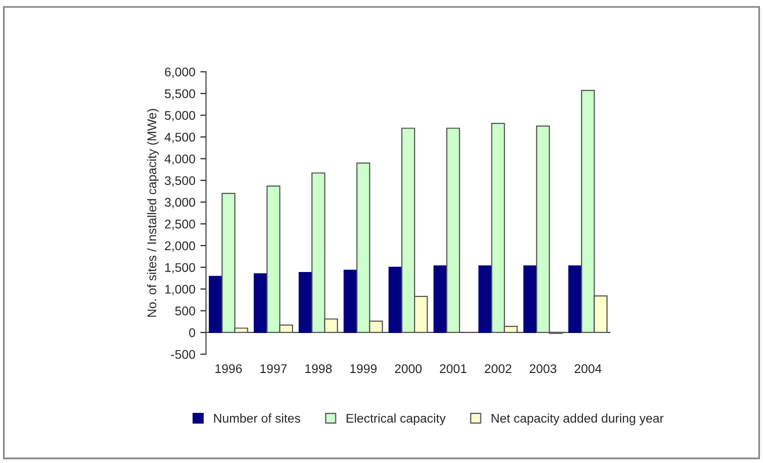  What do you see at coordinates (185, 311) in the screenshot?
I see `y-tick-label: 500` at bounding box center [185, 311].